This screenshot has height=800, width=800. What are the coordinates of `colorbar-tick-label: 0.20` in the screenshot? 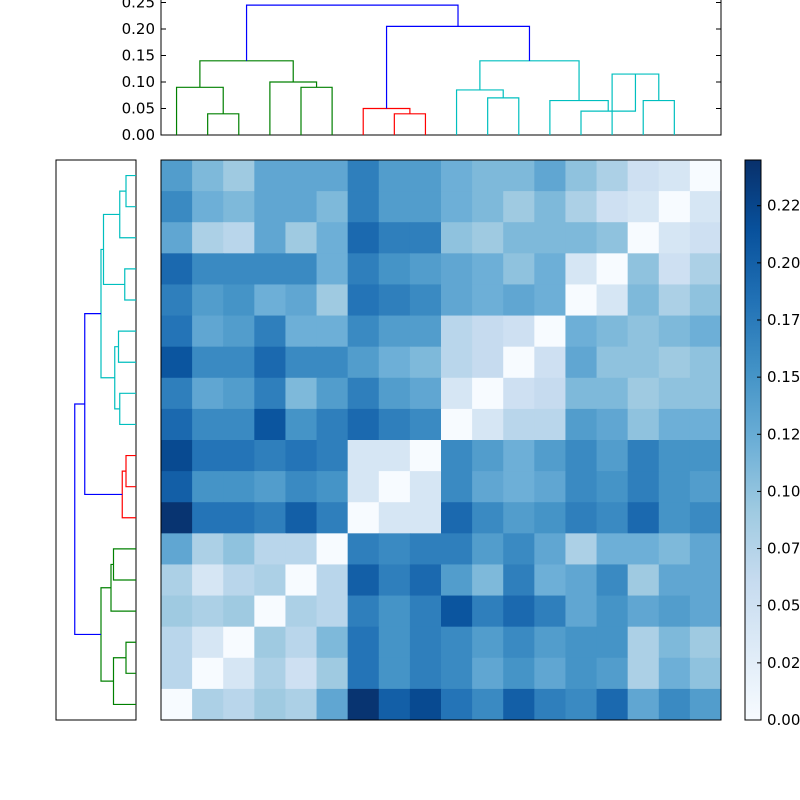 It's located at (783, 263).